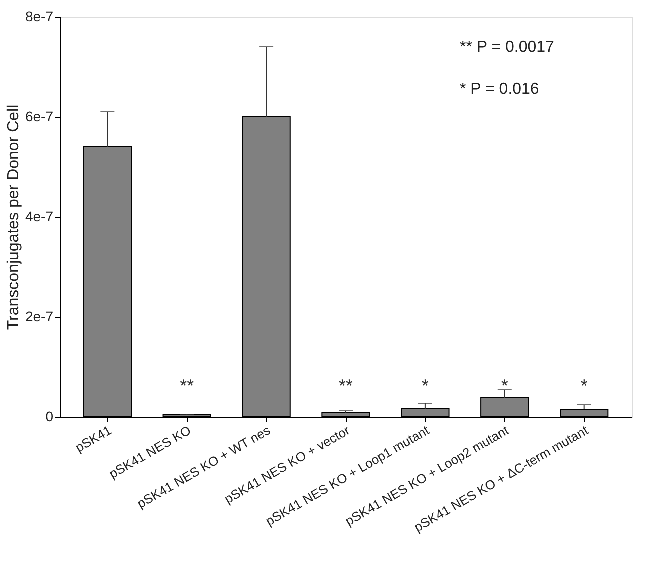 Image resolution: width=656 pixels, height=569 pixels. I want to click on annotation: * P = 0.016, so click(500, 89).